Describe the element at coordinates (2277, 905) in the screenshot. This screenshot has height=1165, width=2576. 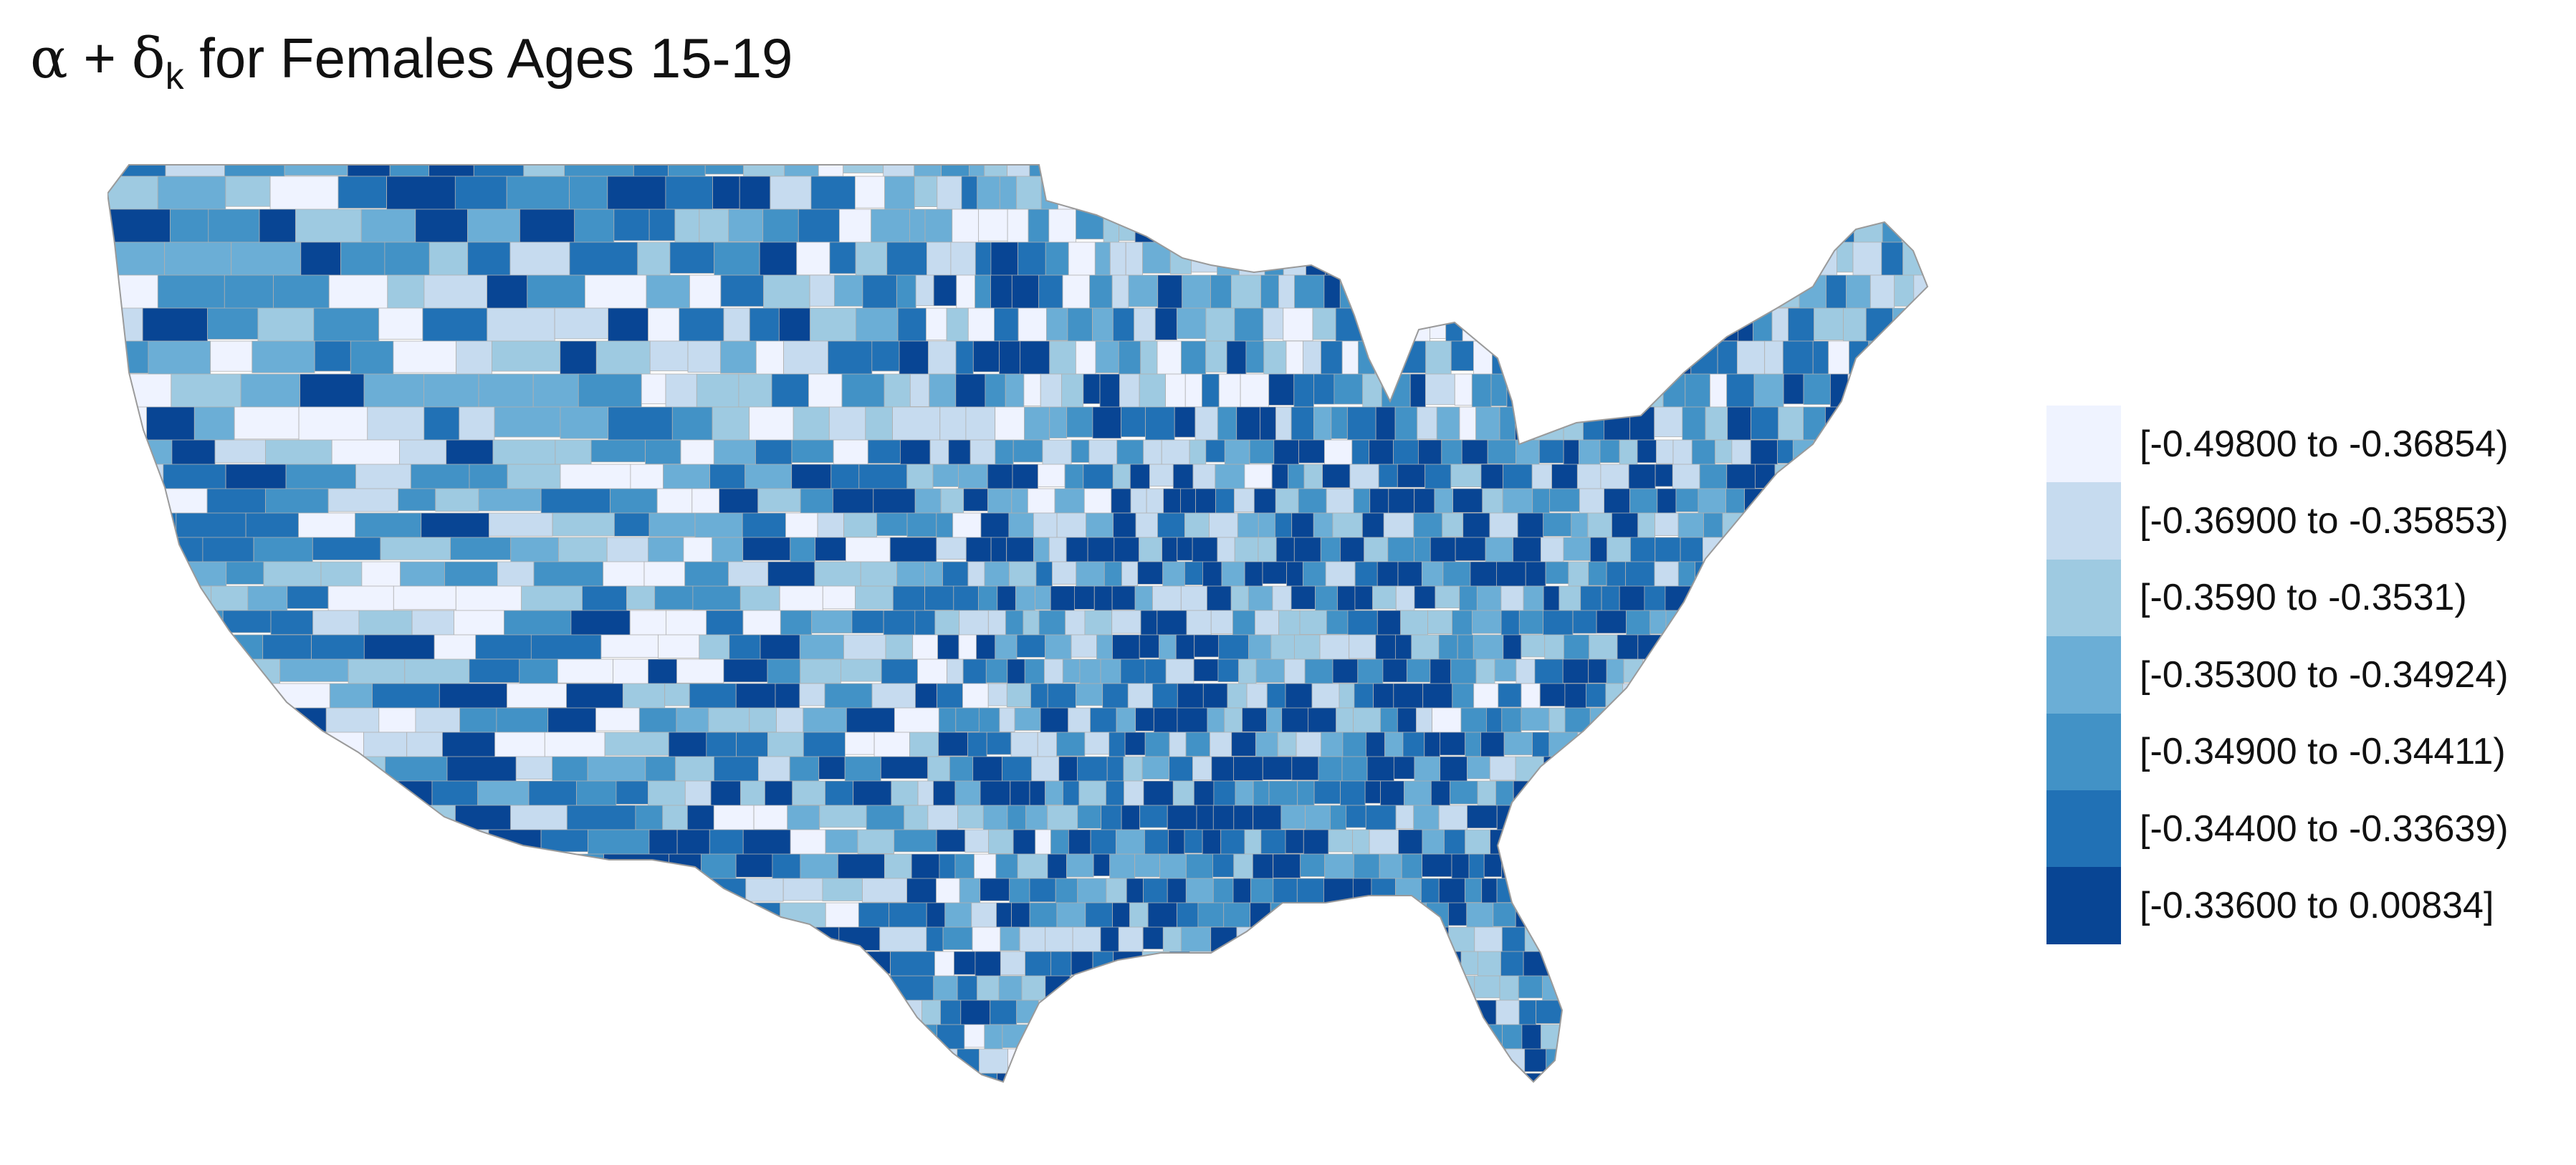
I see `legend-item: [-0.33600 to 0.00834]` at that location.